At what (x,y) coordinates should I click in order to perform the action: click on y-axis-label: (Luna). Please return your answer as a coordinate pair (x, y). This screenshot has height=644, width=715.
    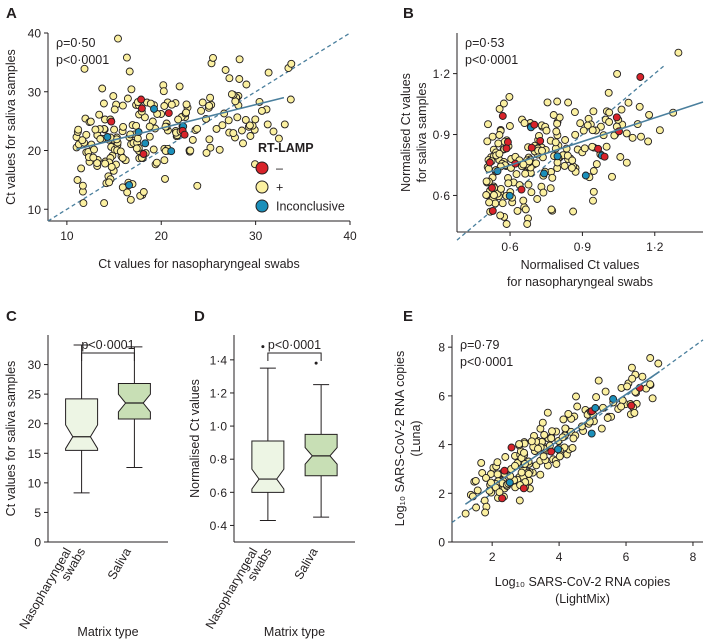
    Looking at the image, I should click on (416, 438).